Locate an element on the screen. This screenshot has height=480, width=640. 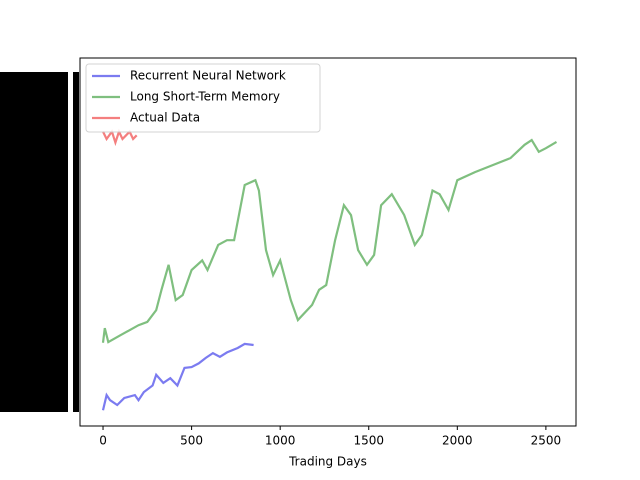
legend-label: Recurrent Neural Network is located at coordinates (208, 76).